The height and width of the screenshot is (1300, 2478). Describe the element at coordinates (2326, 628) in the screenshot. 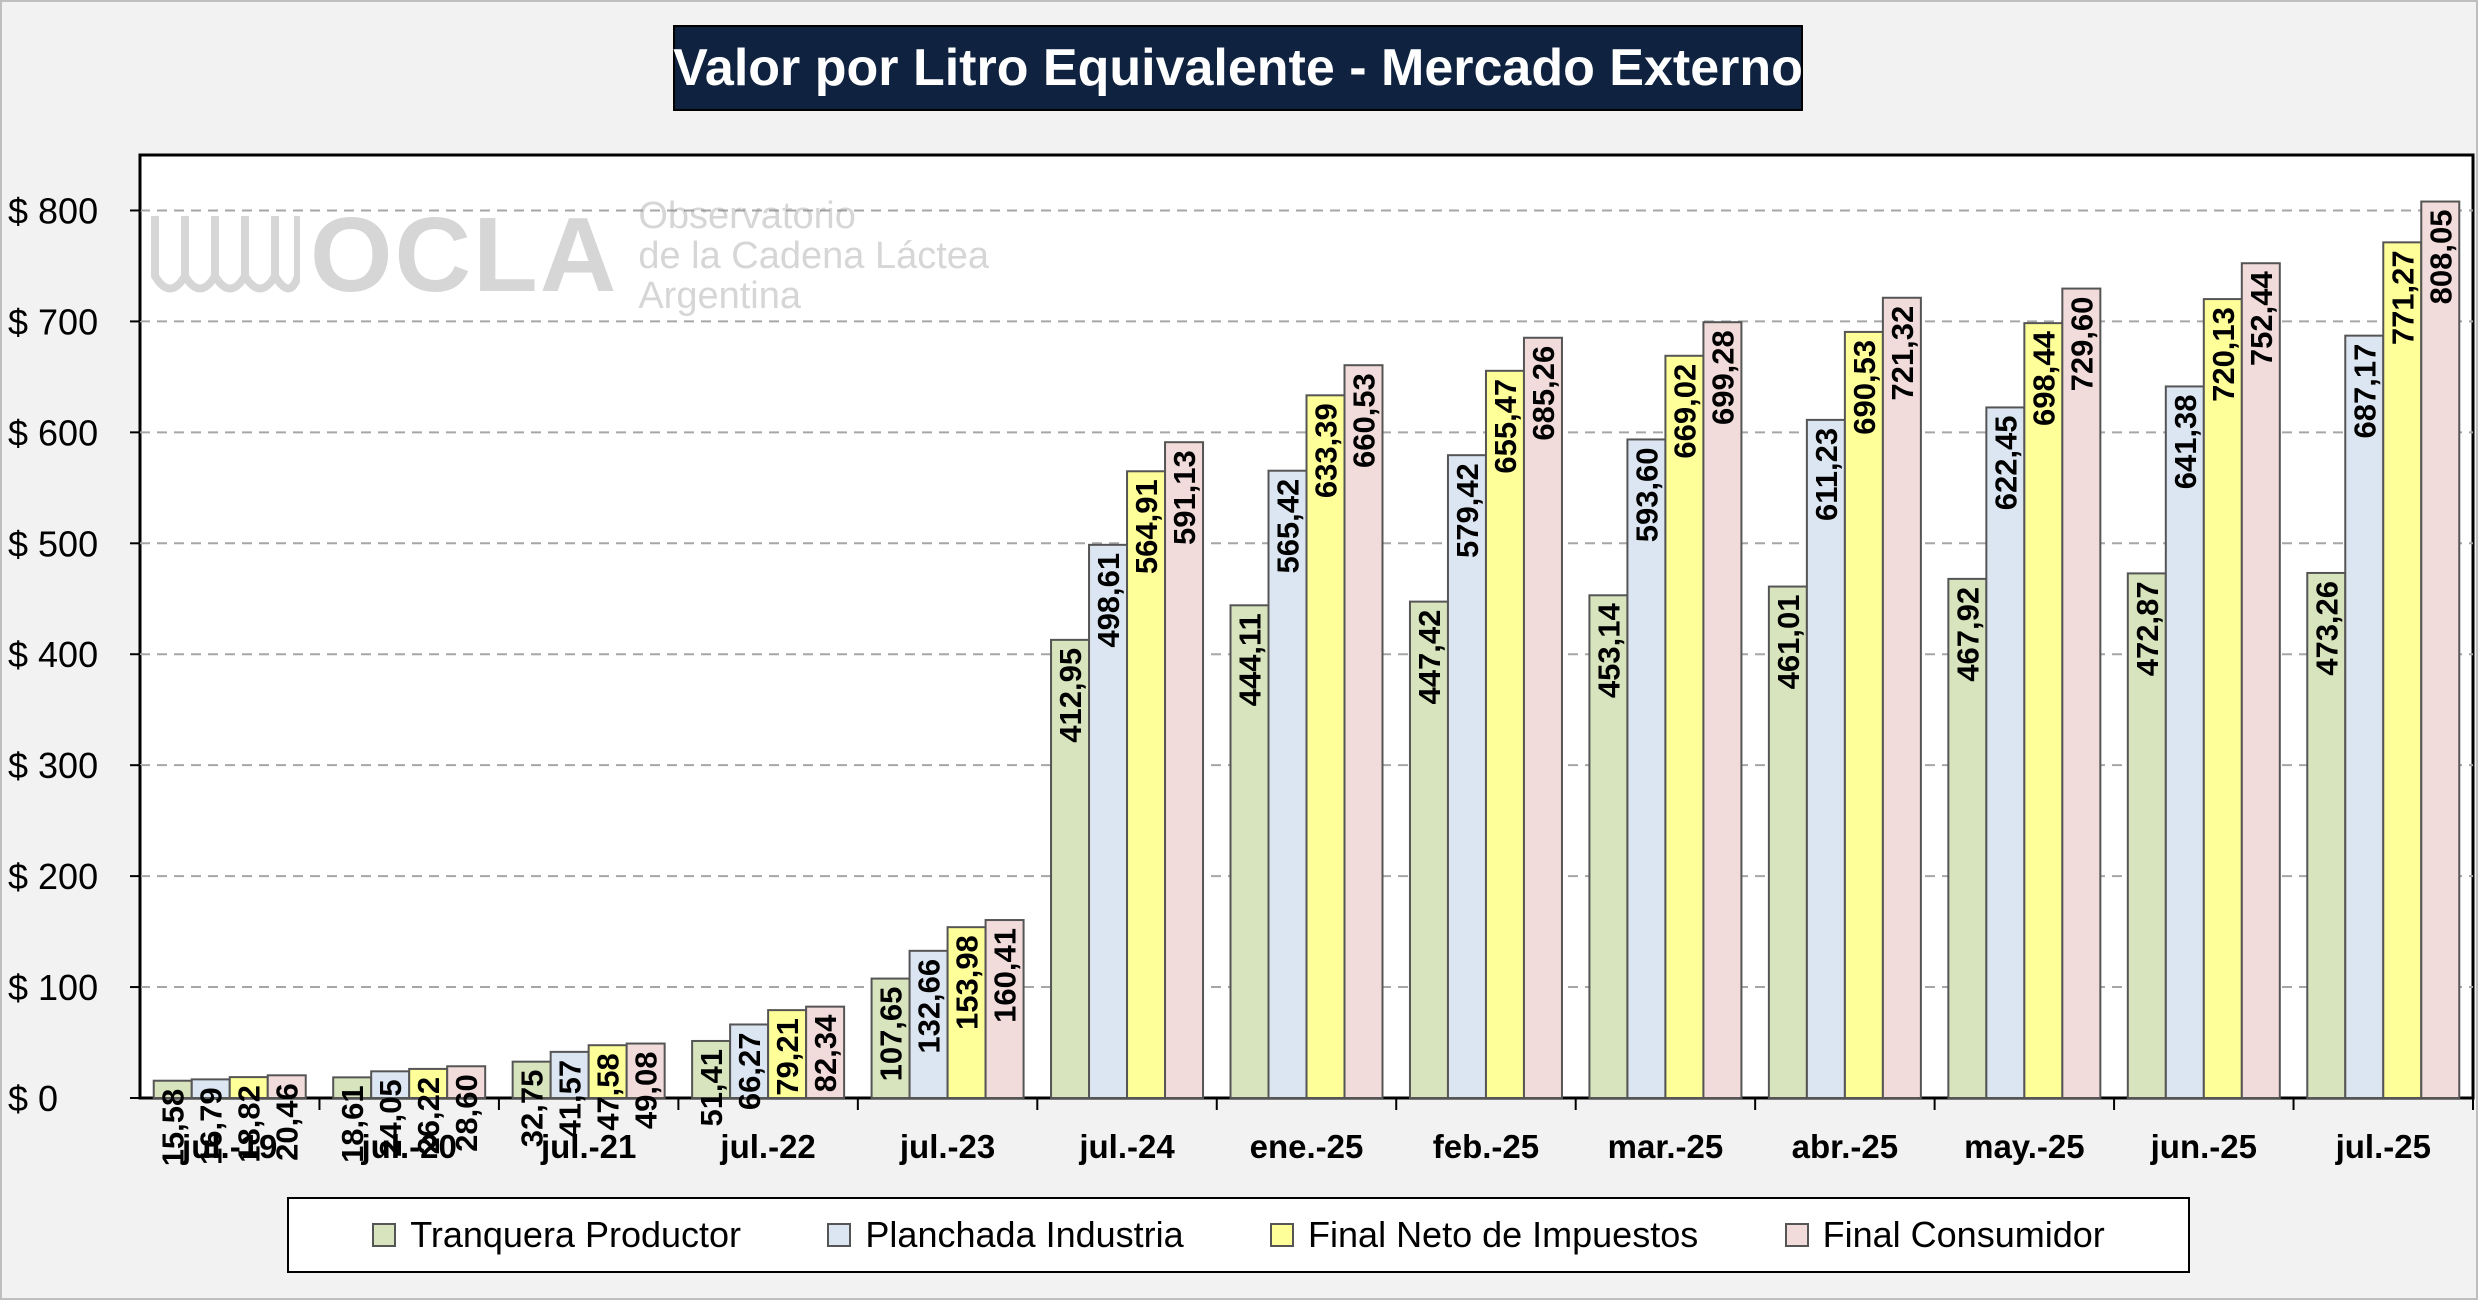

I see `bar-data-label: 473,26` at that location.